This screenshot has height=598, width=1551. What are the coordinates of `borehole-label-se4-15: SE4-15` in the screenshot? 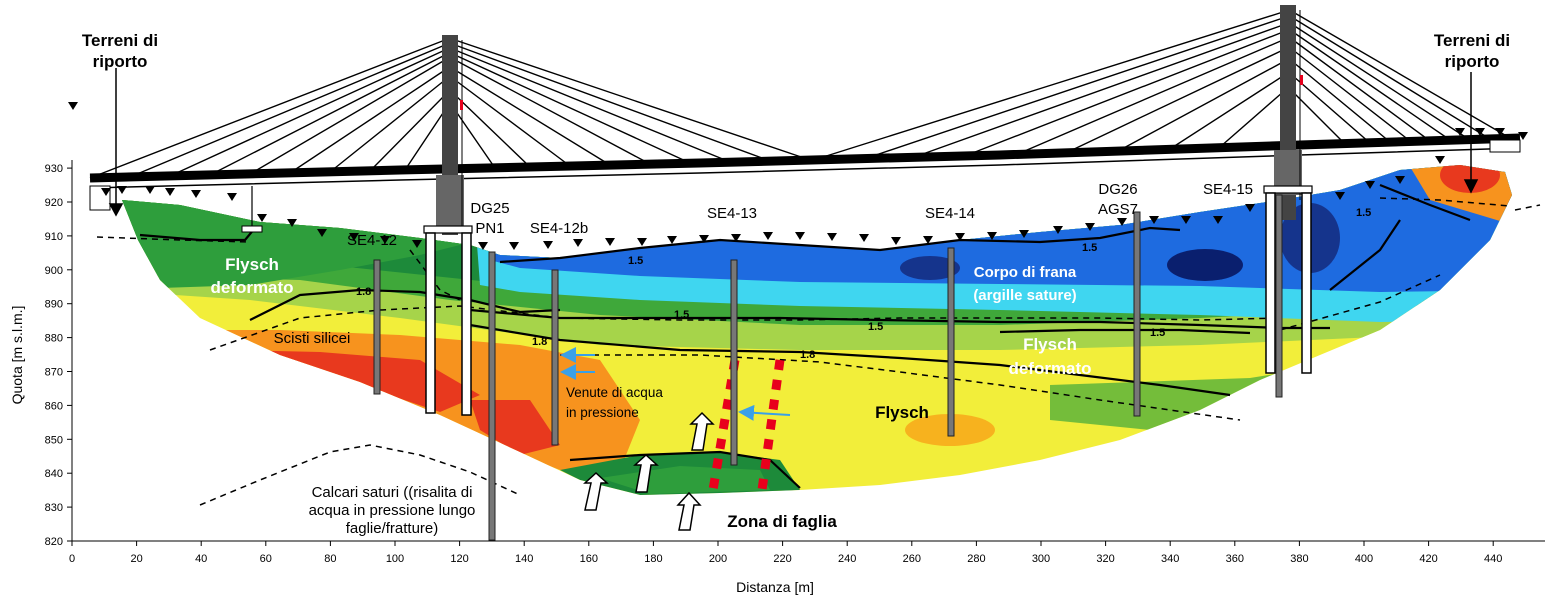 It's located at (1228, 189).